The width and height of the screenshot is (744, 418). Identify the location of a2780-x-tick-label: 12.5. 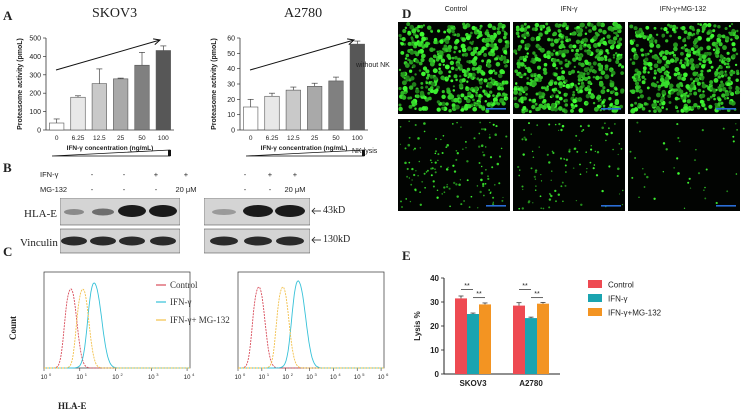
(293, 138).